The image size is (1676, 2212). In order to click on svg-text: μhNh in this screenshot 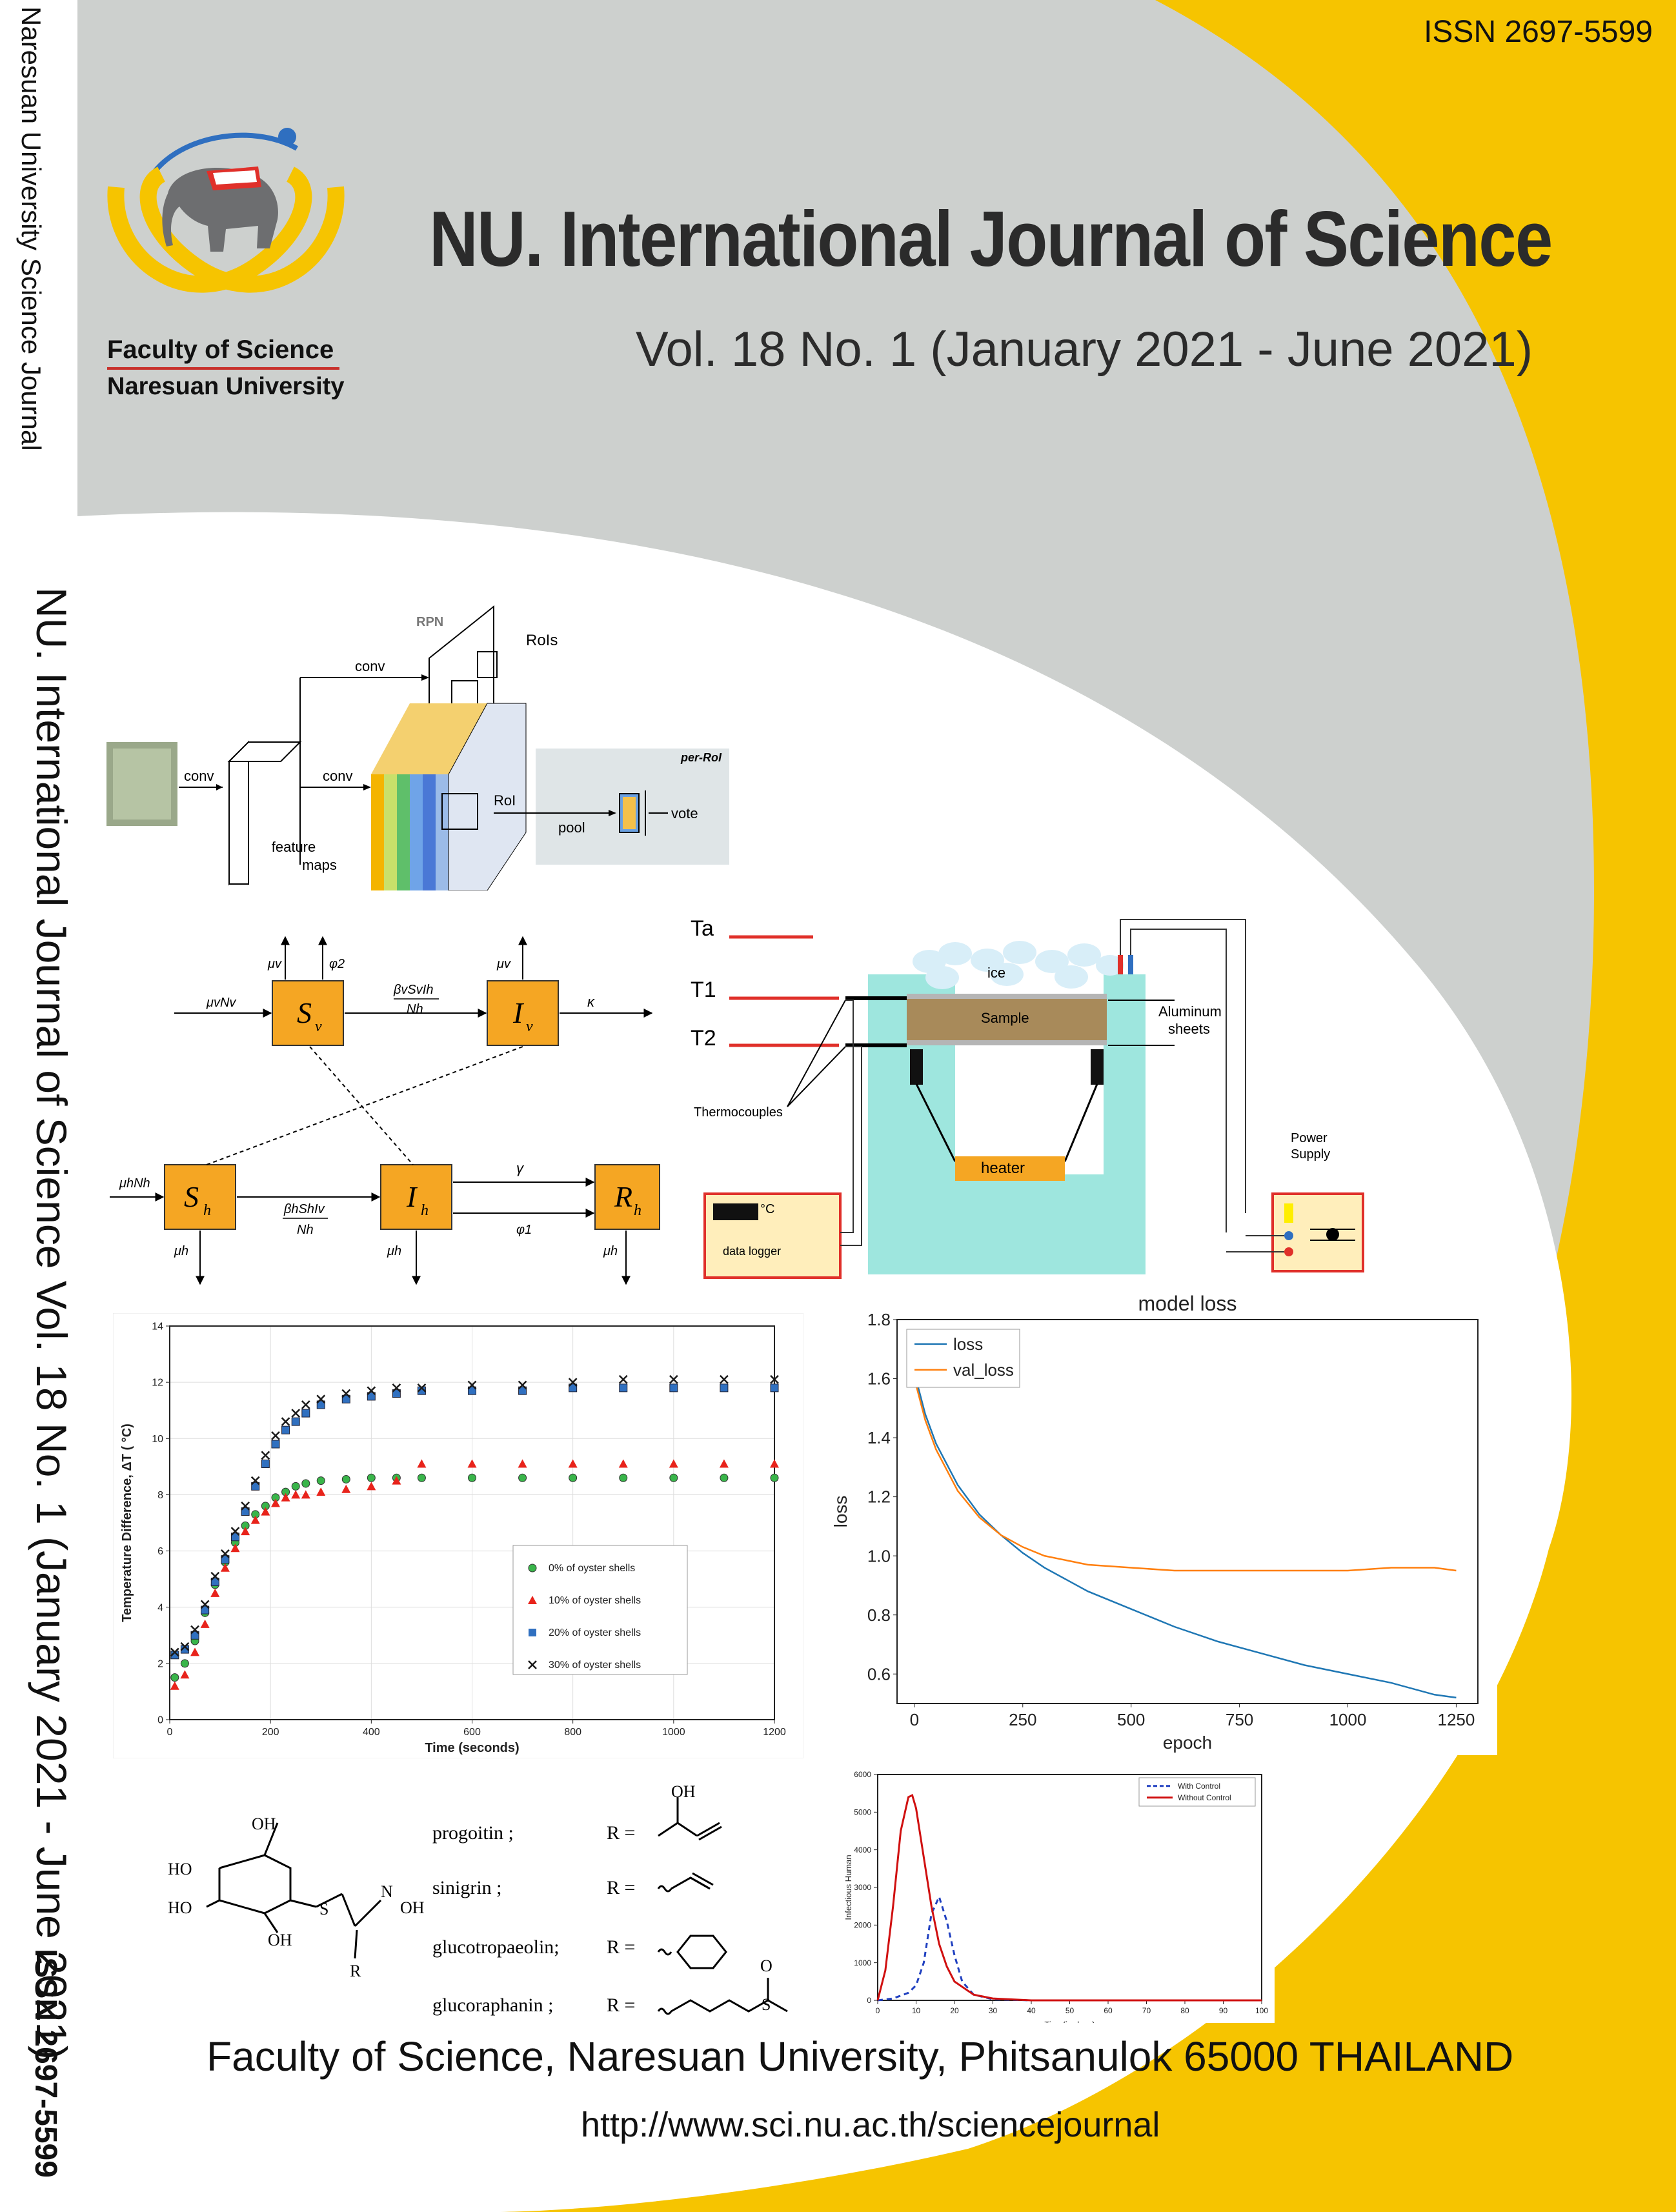, I will do `click(135, 1183)`.